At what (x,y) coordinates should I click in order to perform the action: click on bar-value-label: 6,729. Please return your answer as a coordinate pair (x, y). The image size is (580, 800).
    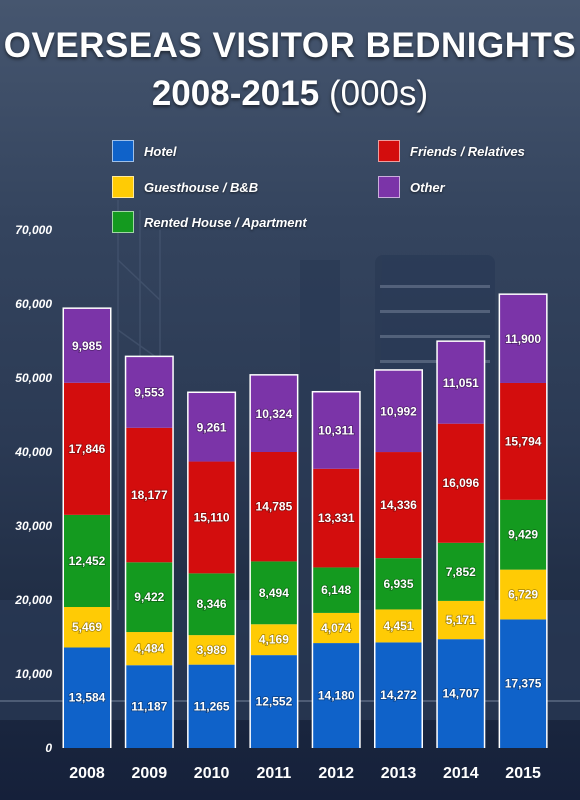
    Looking at the image, I should click on (523, 595).